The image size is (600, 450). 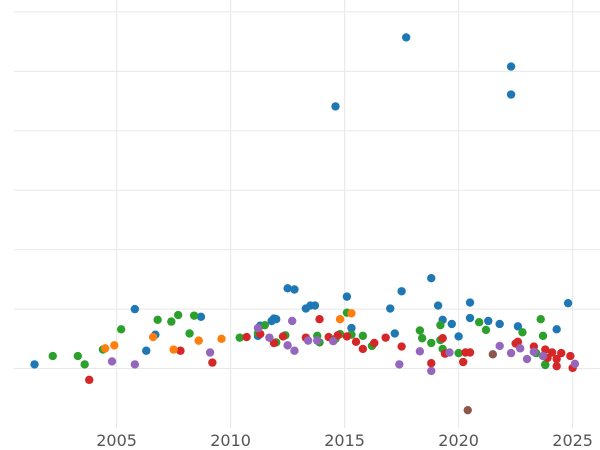 I want to click on x-axis-tick-labels: 2005 2010 2015 2020 2025, so click(x=344, y=440).